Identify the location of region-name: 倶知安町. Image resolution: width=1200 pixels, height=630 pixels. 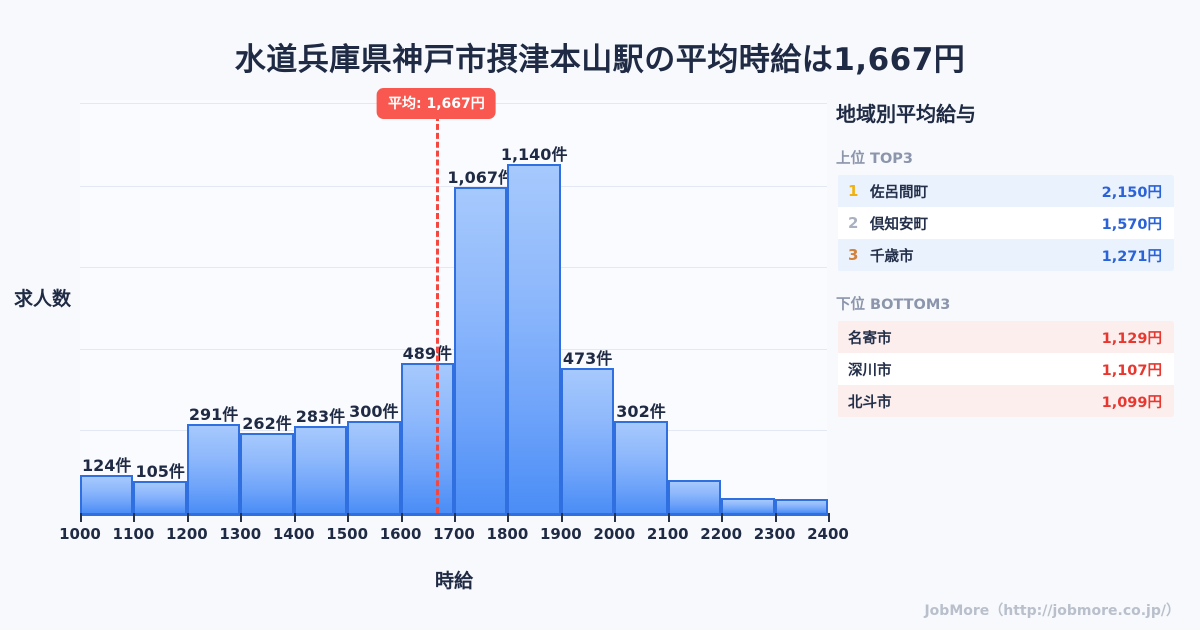
(899, 224).